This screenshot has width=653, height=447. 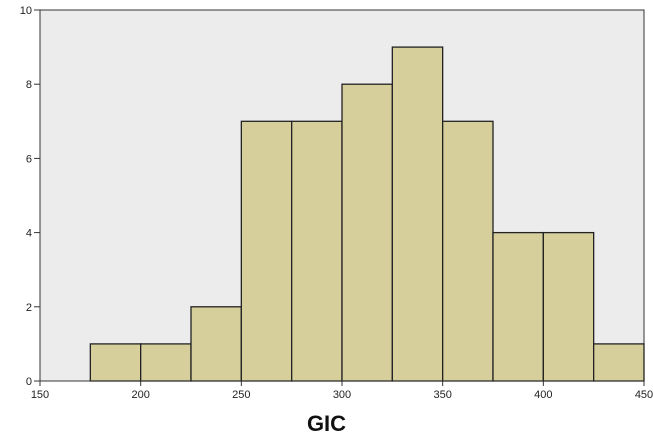 What do you see at coordinates (326, 423) in the screenshot?
I see `x-axis-label: GIC` at bounding box center [326, 423].